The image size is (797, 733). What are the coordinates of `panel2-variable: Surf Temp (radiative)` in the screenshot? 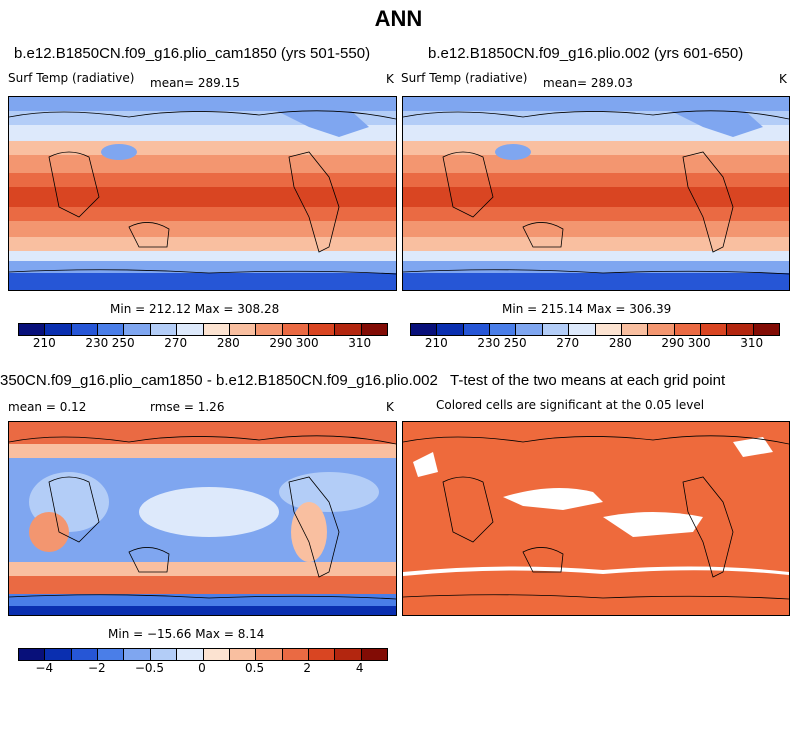 It's located at (464, 78).